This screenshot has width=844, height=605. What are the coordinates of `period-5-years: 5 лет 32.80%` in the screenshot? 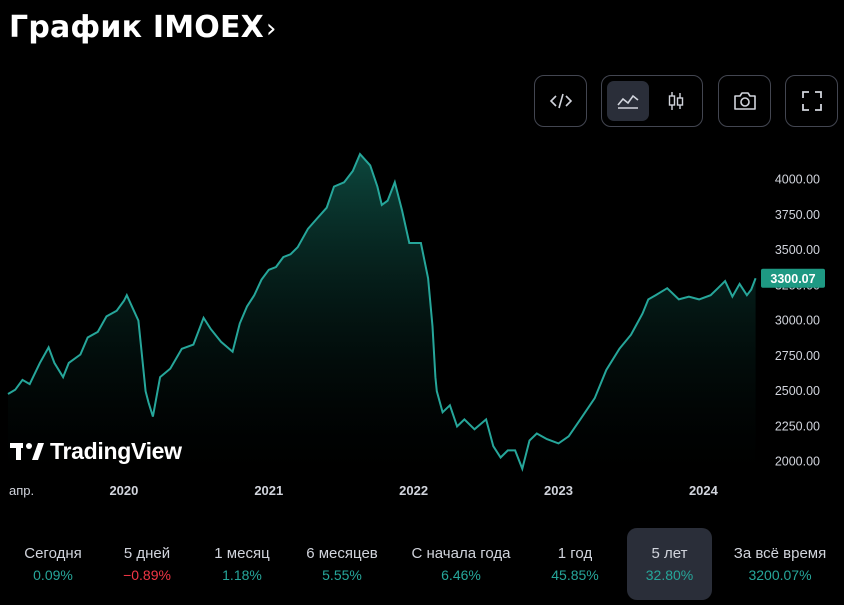 It's located at (669, 564).